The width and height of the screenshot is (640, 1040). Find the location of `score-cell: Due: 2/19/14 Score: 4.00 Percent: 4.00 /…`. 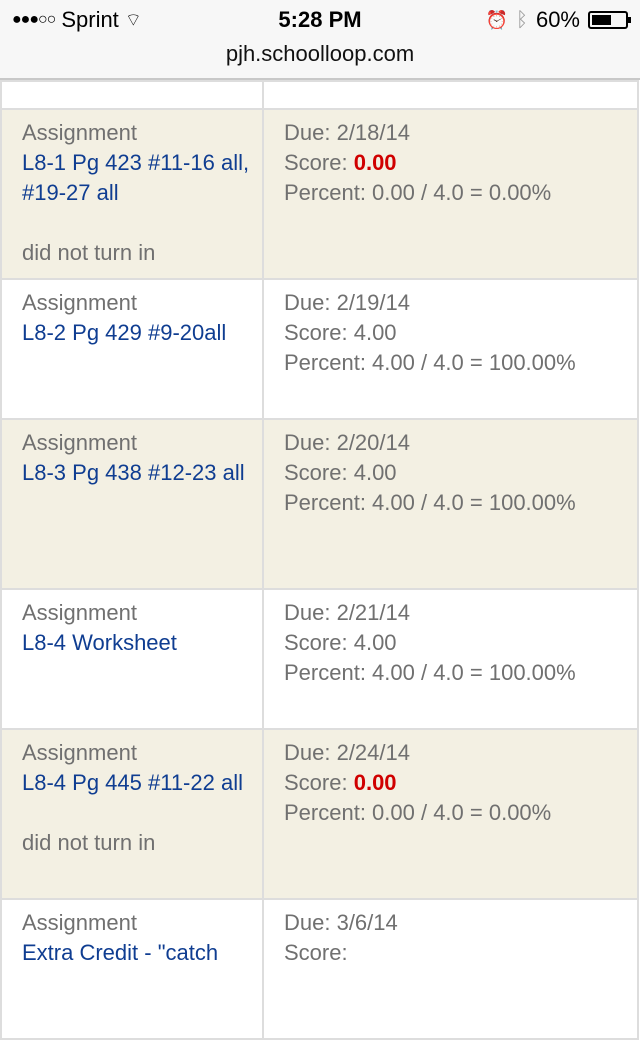

score-cell: Due: 2/19/14 Score: 4.00 Percent: 4.00 /… is located at coordinates (450, 349).